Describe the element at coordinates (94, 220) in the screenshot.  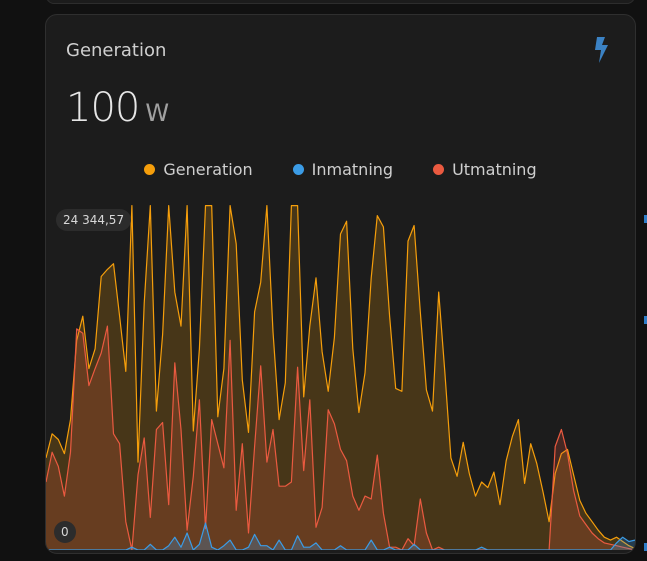
I see `y-max-badge: 24 344,57` at that location.